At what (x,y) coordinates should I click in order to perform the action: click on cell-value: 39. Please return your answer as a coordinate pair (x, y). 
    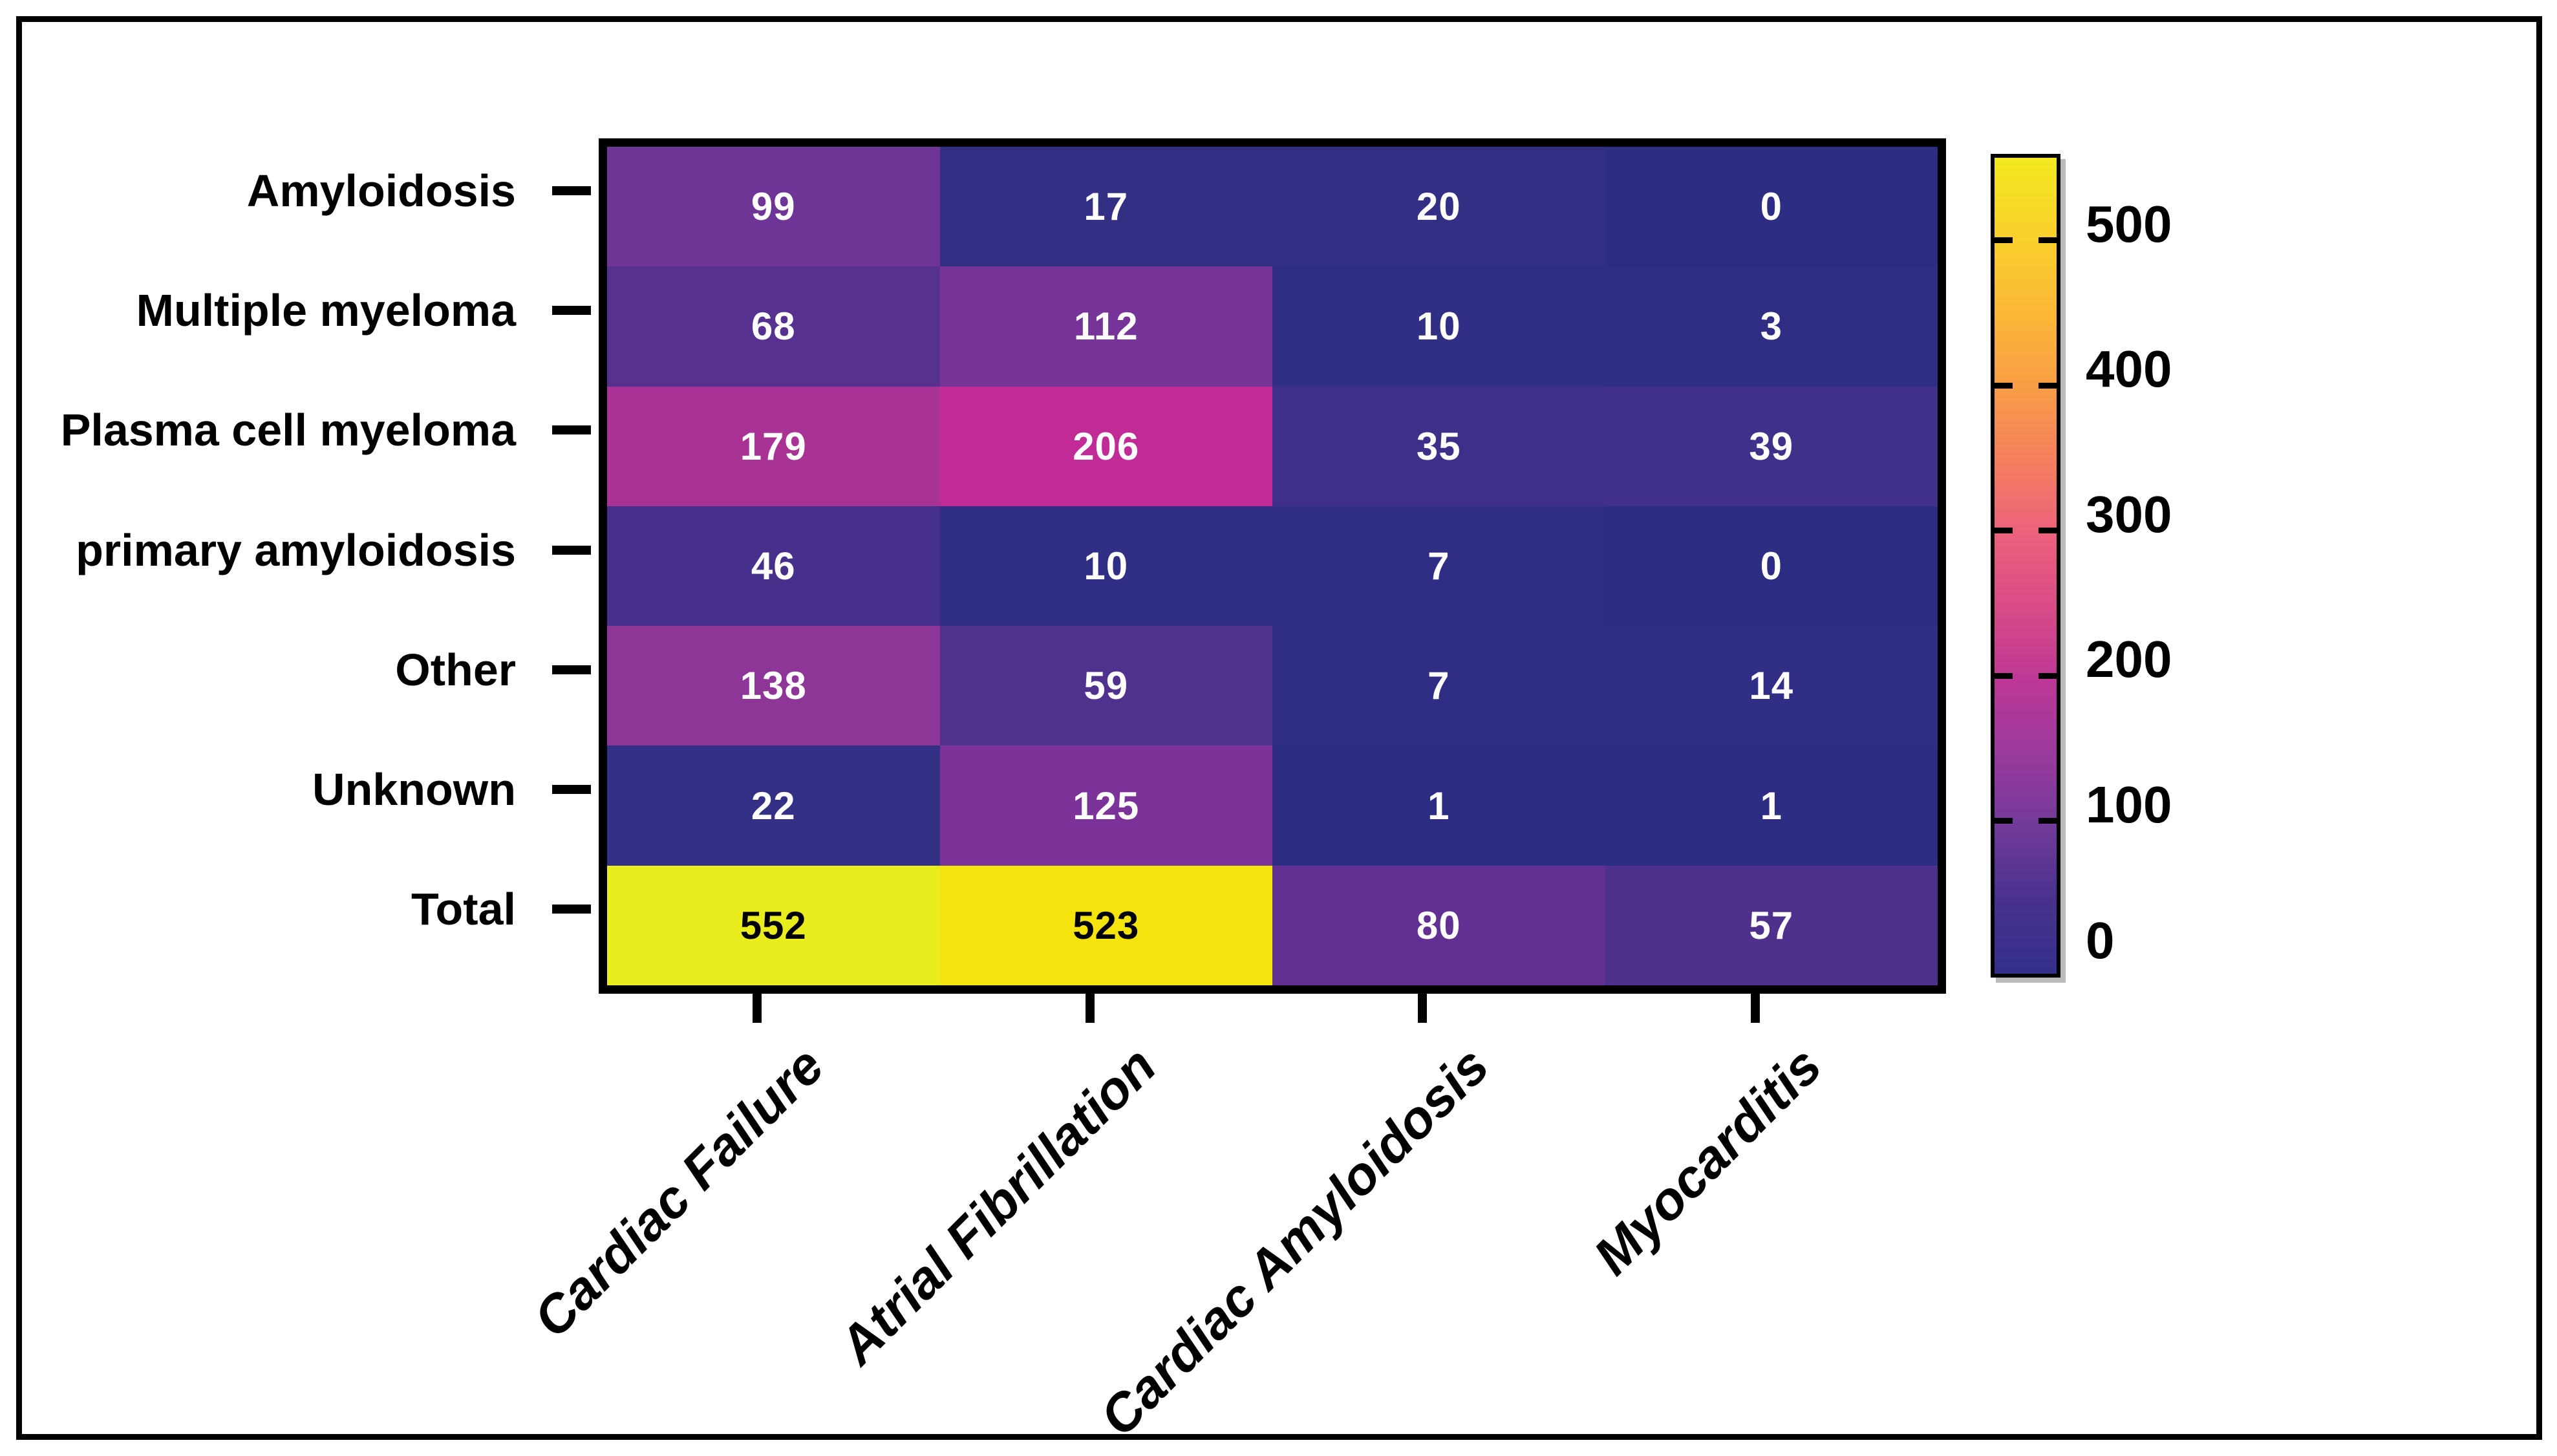
    Looking at the image, I should click on (1771, 446).